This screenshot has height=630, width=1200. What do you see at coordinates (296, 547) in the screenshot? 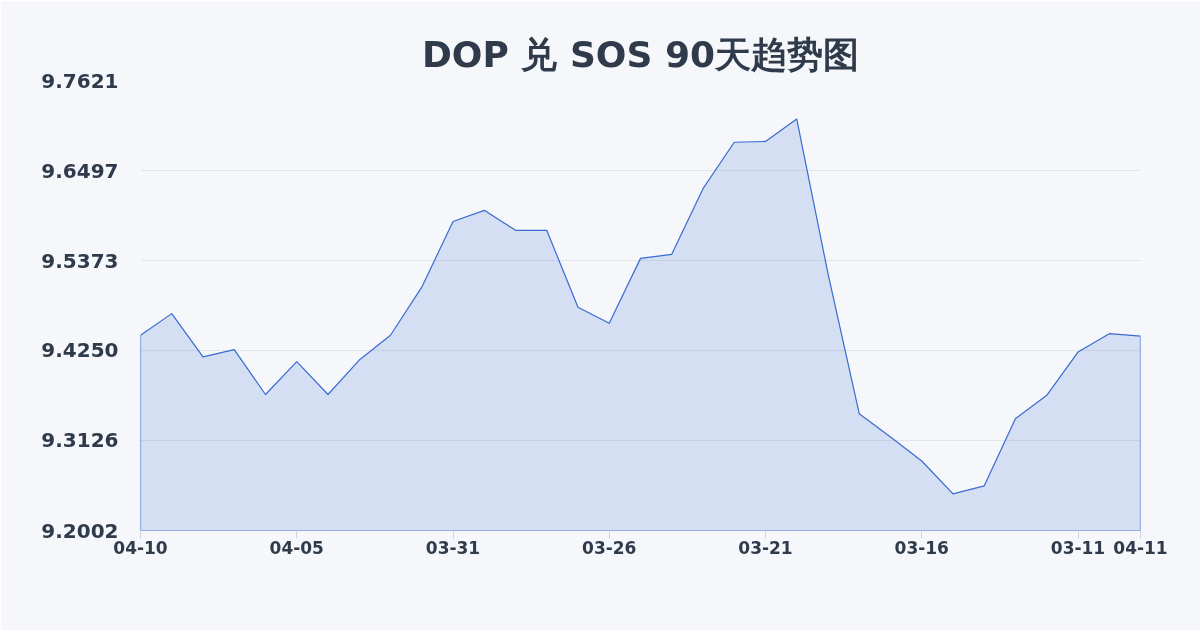
I see `x-tick-label: 04-05` at bounding box center [296, 547].